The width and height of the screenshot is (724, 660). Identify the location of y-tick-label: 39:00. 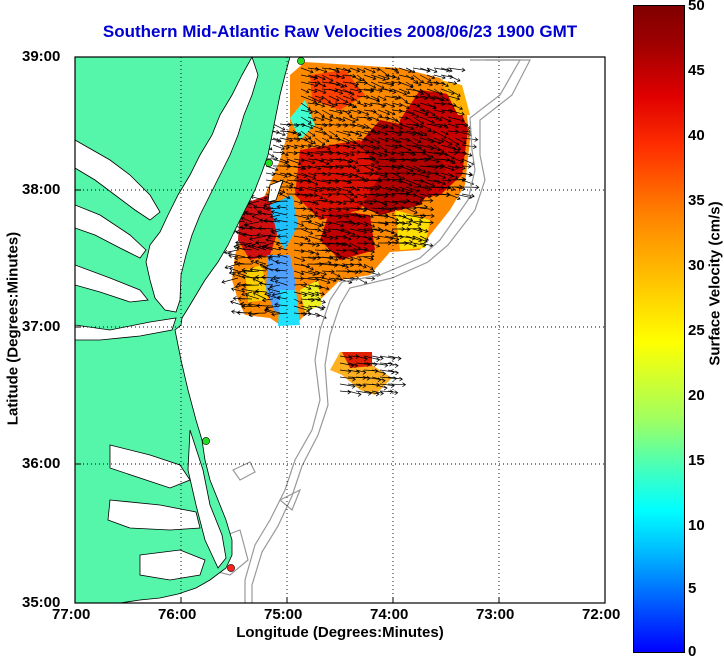
(41, 56).